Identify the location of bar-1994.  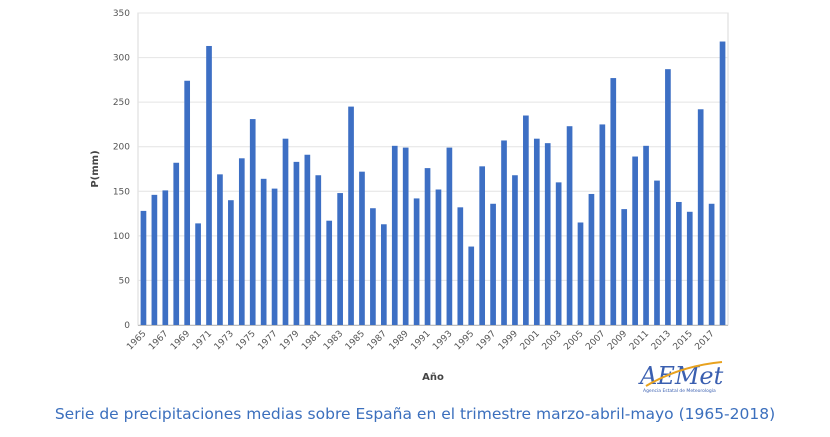
(460, 266).